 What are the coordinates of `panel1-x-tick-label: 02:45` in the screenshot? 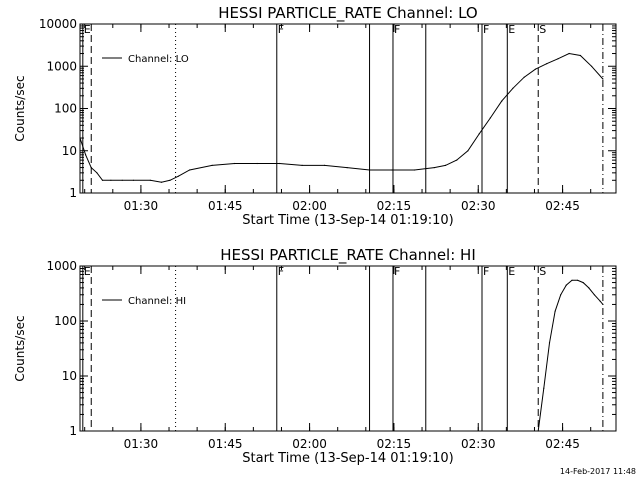 It's located at (562, 206).